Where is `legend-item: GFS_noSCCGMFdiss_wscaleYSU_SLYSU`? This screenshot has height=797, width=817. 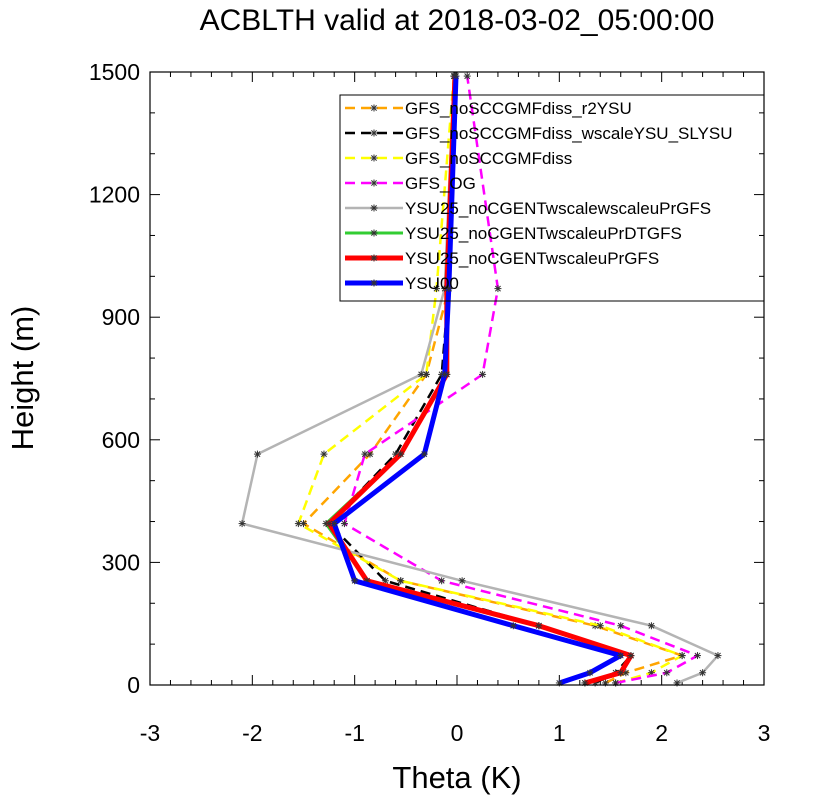 legend-item: GFS_noSCCGMFdiss_wscaleYSU_SLYSU is located at coordinates (539, 133).